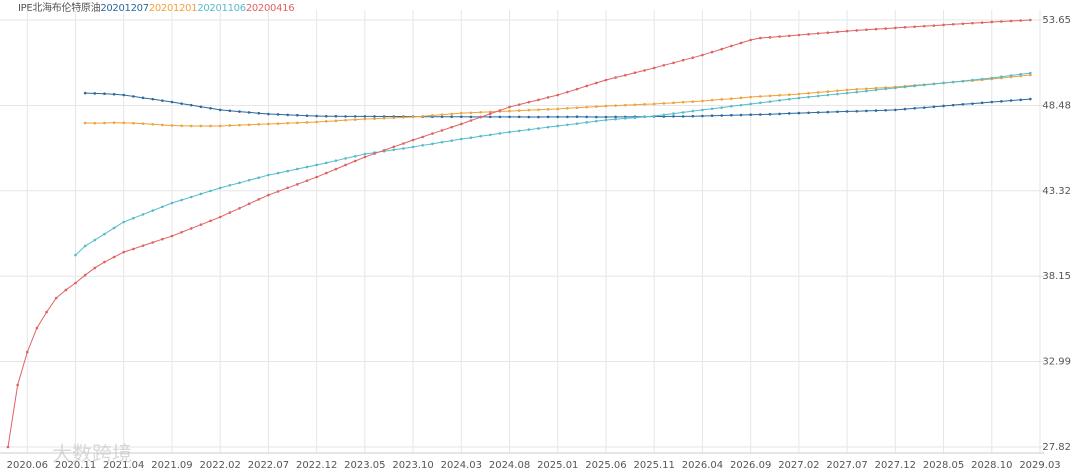 The height and width of the screenshot is (473, 1080). What do you see at coordinates (270, 8) in the screenshot?
I see `legend-entry: 20200416` at bounding box center [270, 8].